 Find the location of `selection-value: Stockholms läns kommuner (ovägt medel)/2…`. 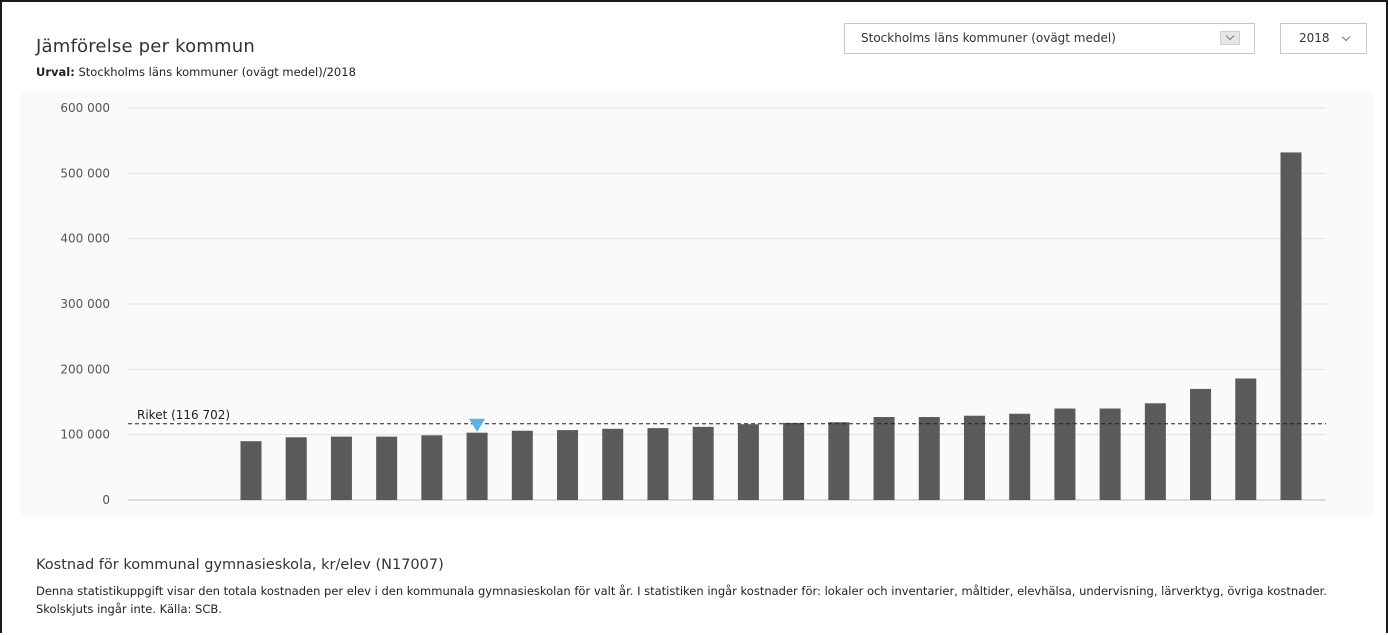

selection-value: Stockholms läns kommuner (ovägt medel)/2… is located at coordinates (217, 72).